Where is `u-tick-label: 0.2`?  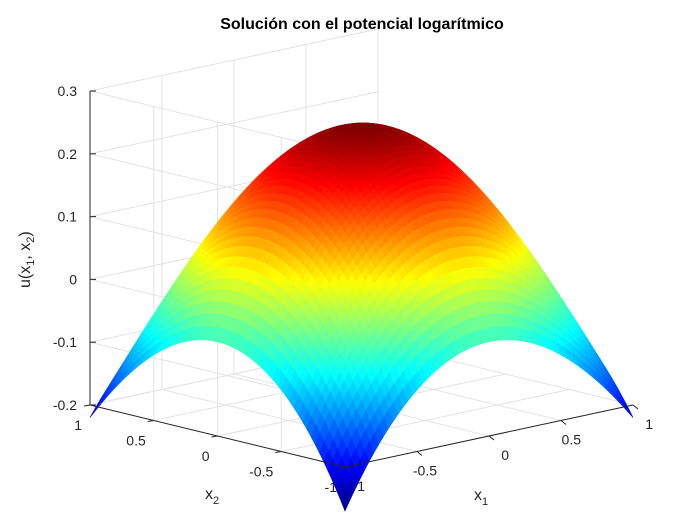 u-tick-label: 0.2 is located at coordinates (68, 154).